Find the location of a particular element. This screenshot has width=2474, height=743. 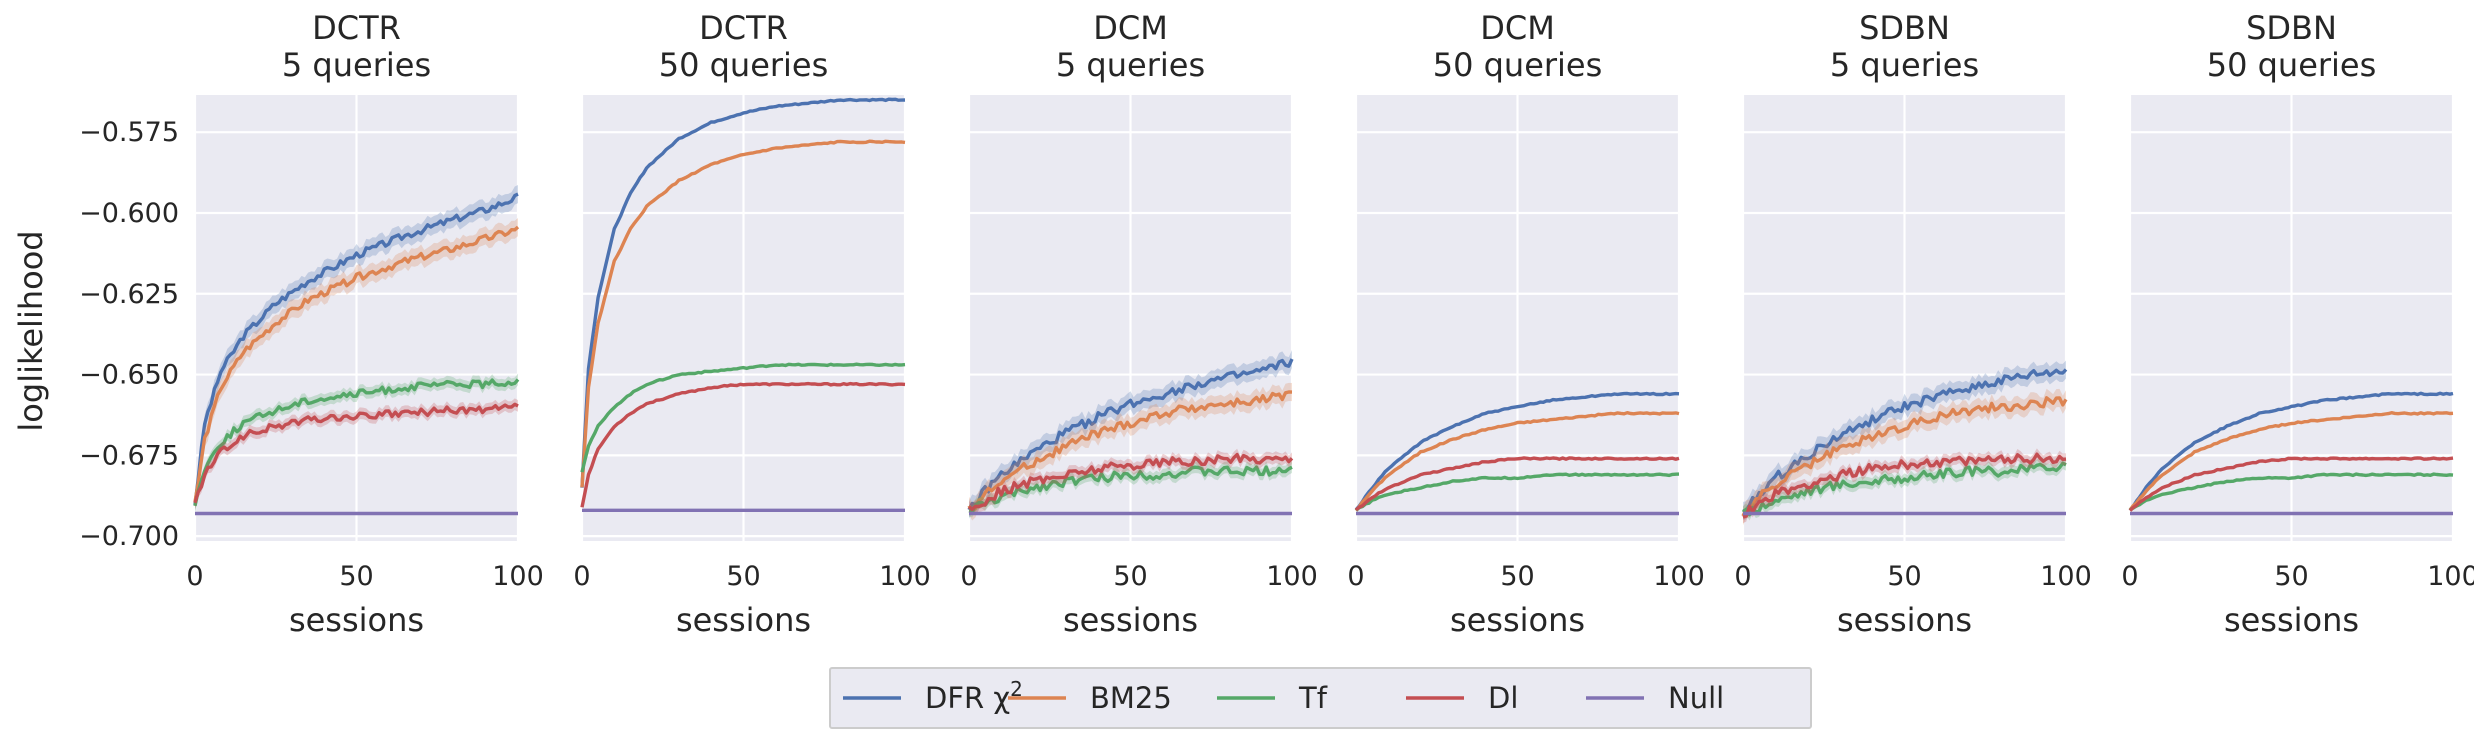

legend-label-null: Null is located at coordinates (1696, 698).